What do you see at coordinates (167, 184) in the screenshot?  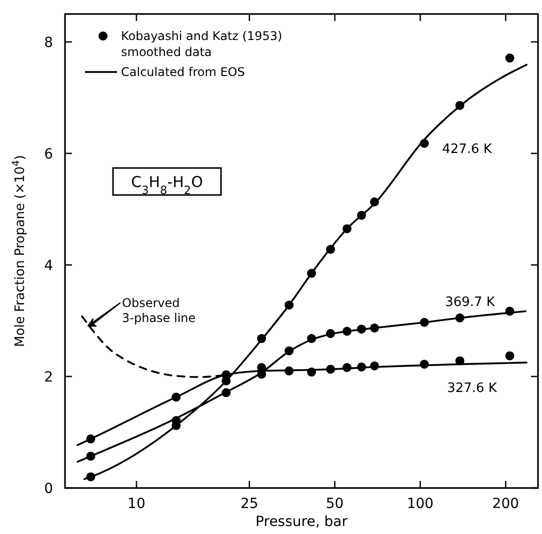 I see `annotation: C$_{3}$H$_{8}$-H$_{2}$O` at bounding box center [167, 184].